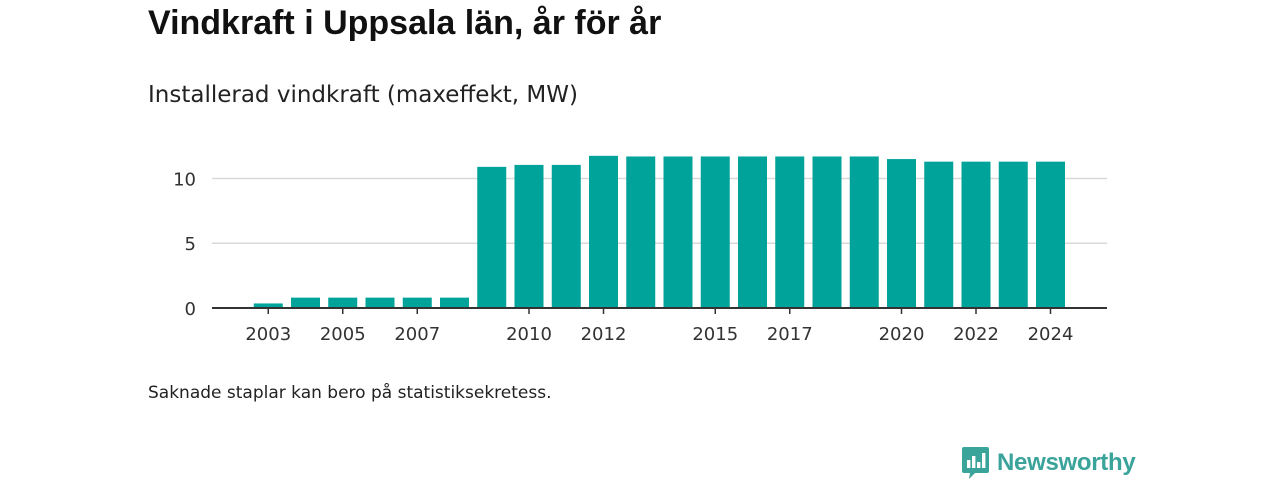  What do you see at coordinates (190, 244) in the screenshot?
I see `y-tick-label: 5` at bounding box center [190, 244].